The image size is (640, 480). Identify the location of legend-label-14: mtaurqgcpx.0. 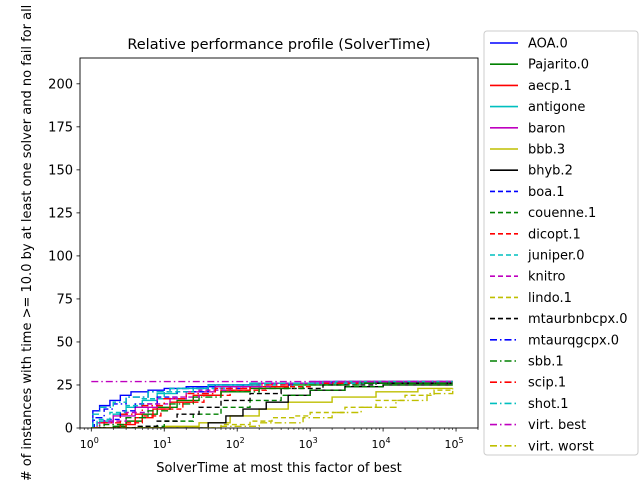
(573, 340).